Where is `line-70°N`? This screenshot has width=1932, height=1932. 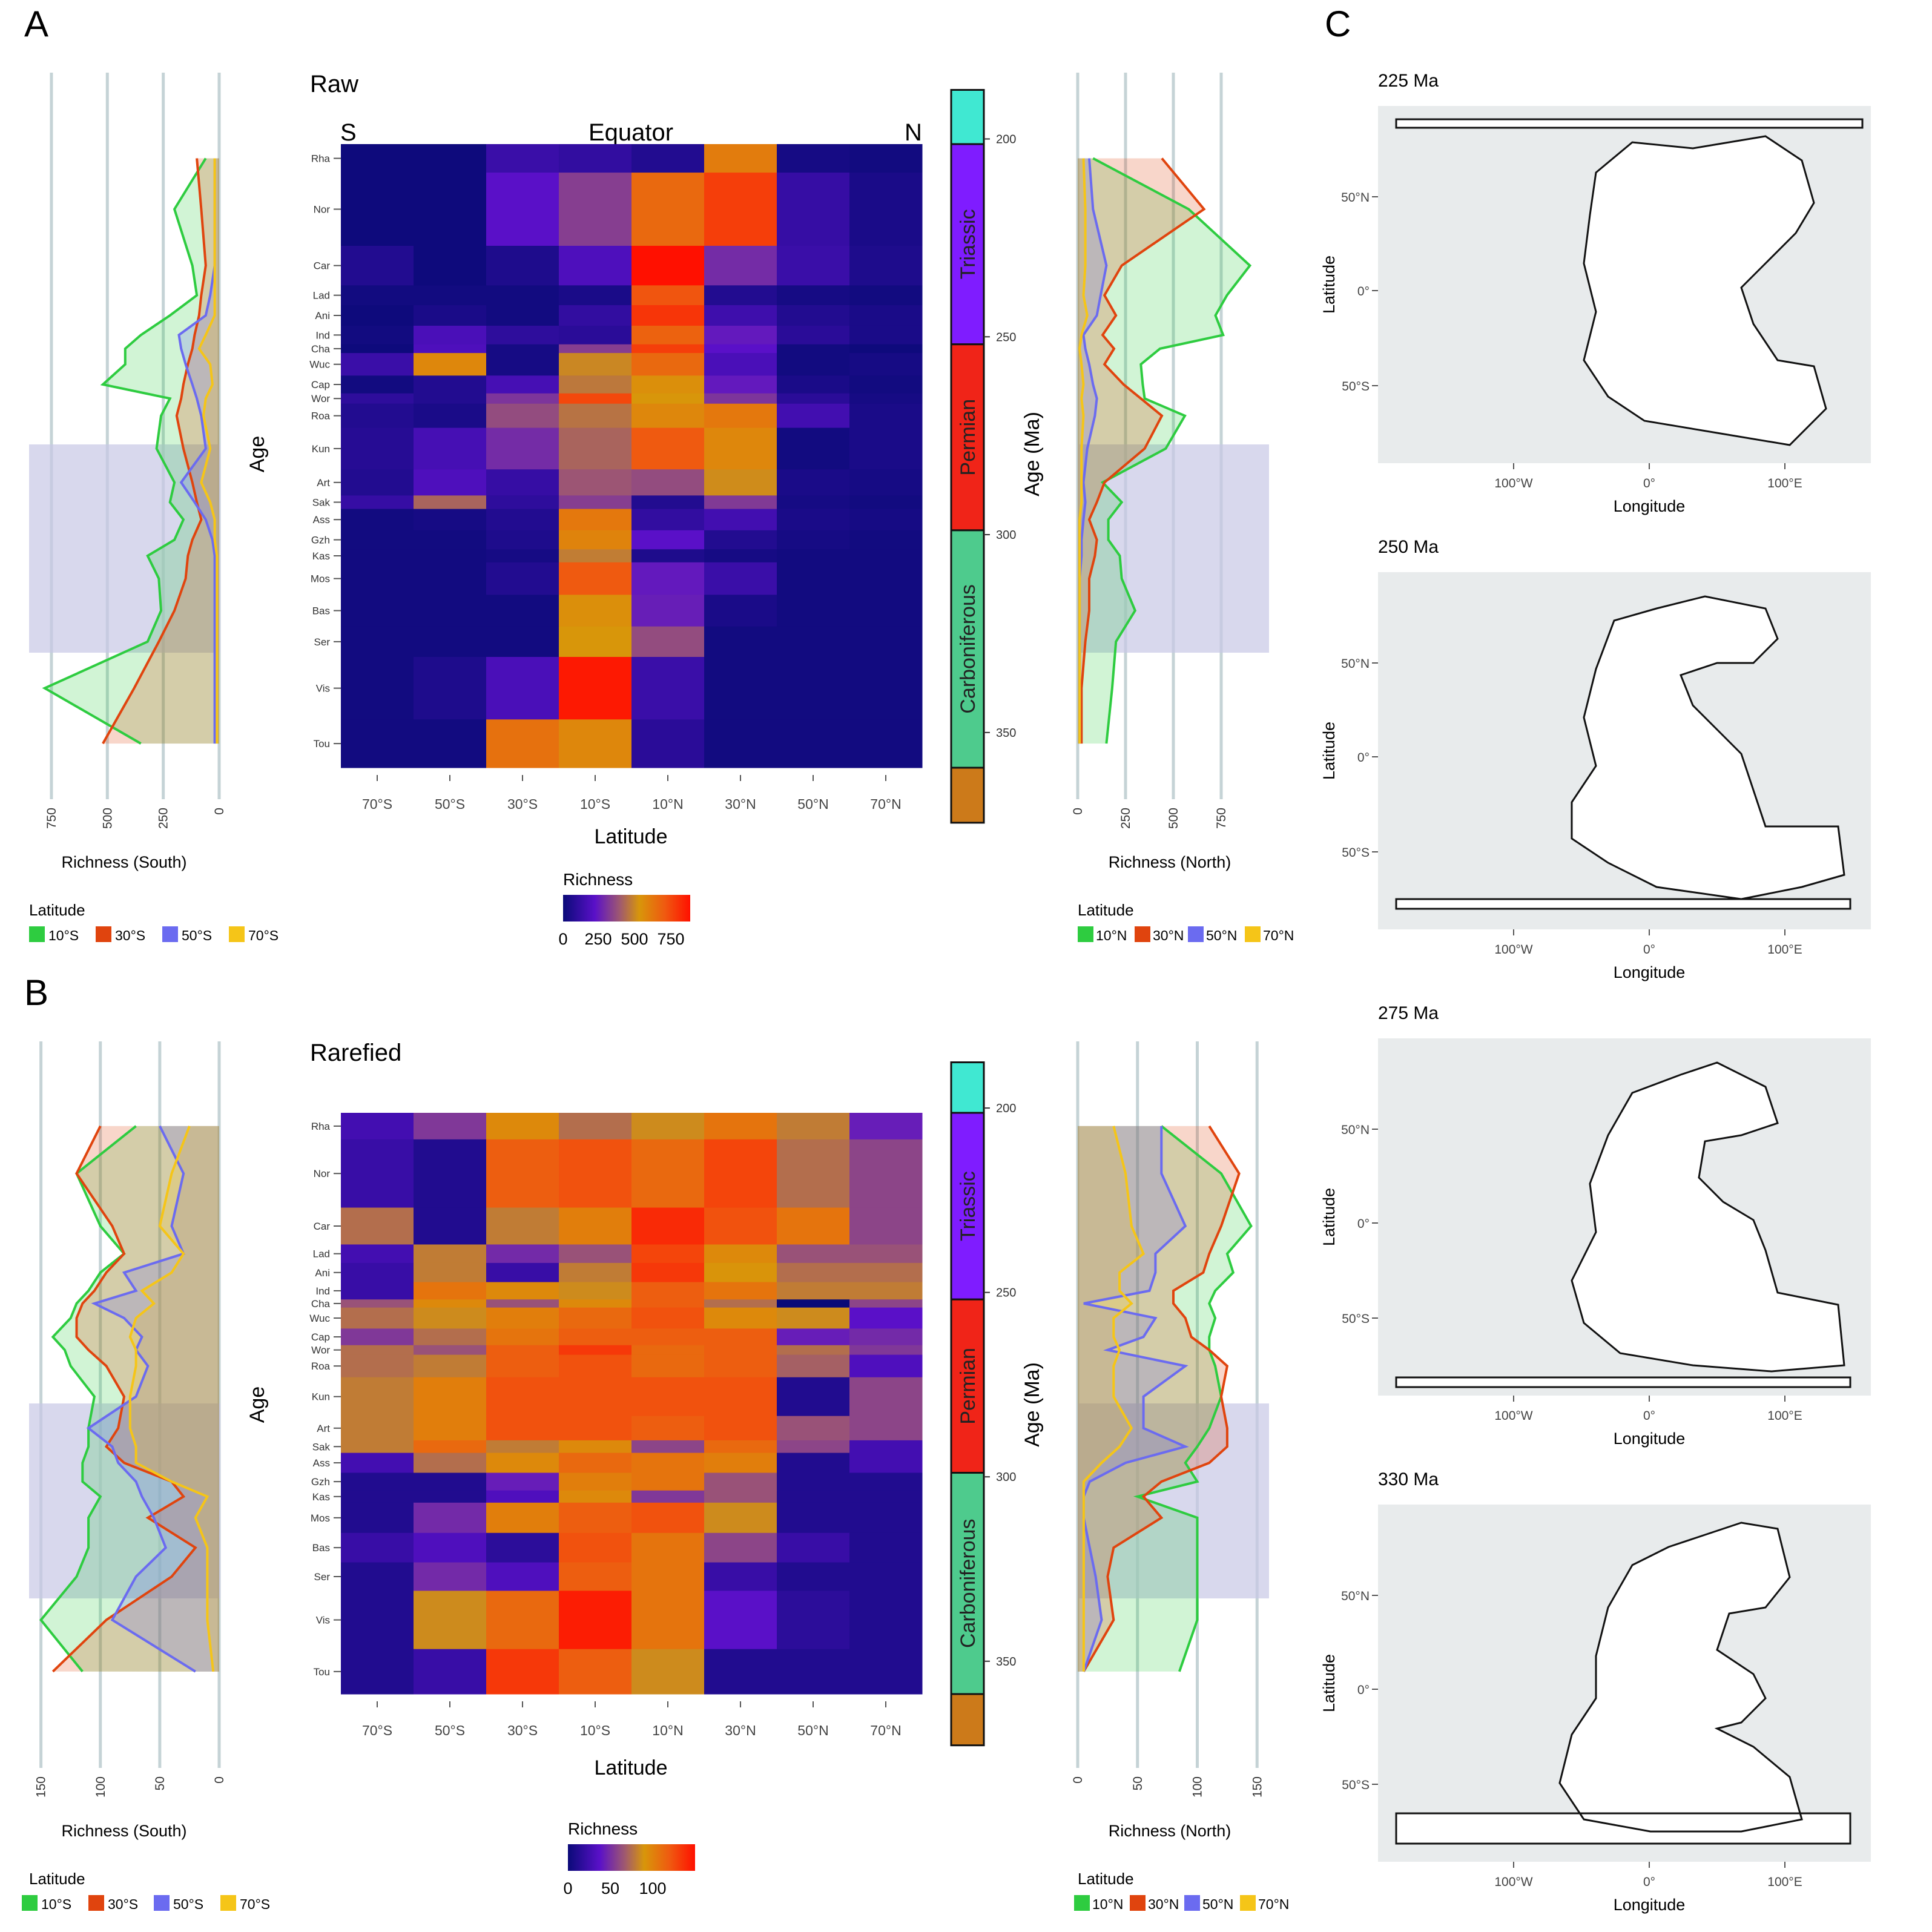 line-70°N is located at coordinates (1083, 451).